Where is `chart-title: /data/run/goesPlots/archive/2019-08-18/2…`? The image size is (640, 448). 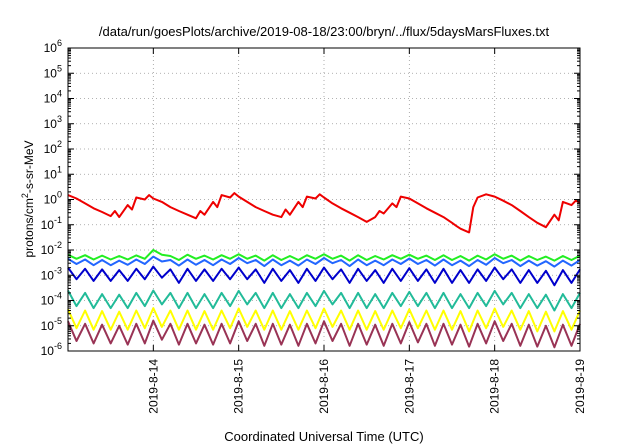
chart-title: /data/run/goesPlots/archive/2019-08-18/2… is located at coordinates (324, 31).